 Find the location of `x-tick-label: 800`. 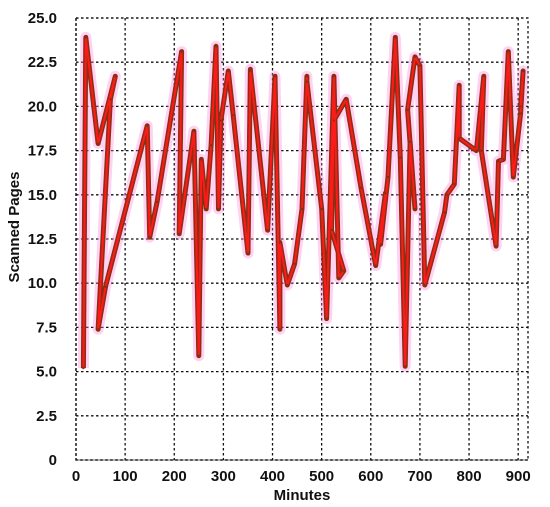

x-tick-label: 800 is located at coordinates (469, 476).